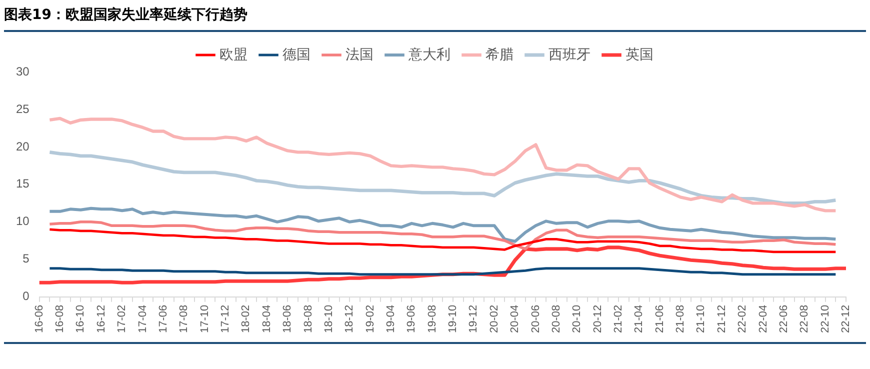 This screenshot has width=870, height=369. What do you see at coordinates (328, 319) in the screenshot?
I see `x-tick-label: 18-10` at bounding box center [328, 319].